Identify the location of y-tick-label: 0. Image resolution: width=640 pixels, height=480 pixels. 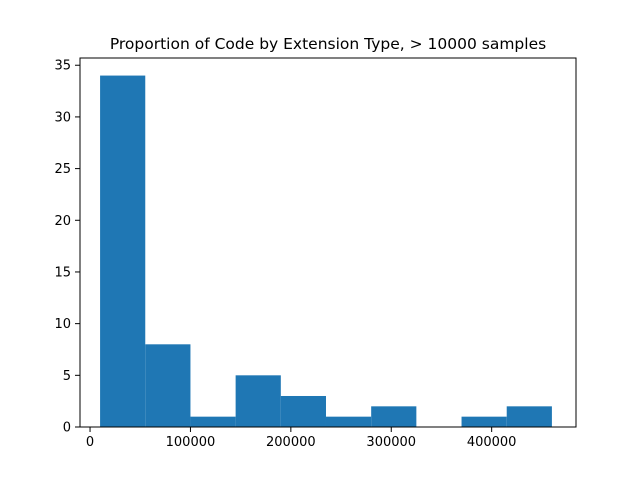
(67, 428).